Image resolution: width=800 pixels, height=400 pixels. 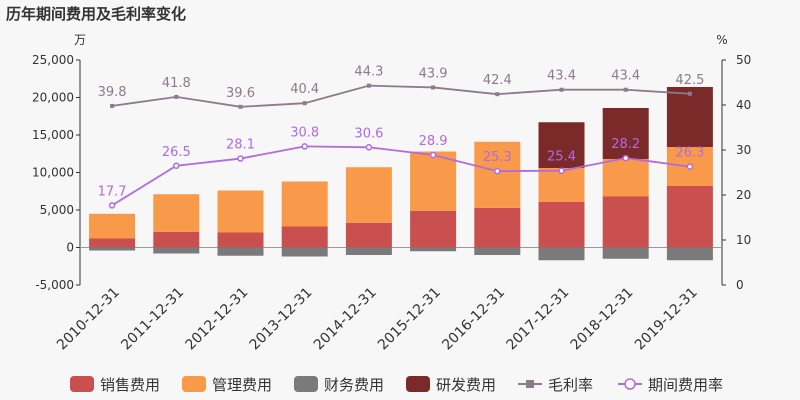 What do you see at coordinates (80, 40) in the screenshot?
I see `left-unit: 万` at bounding box center [80, 40].